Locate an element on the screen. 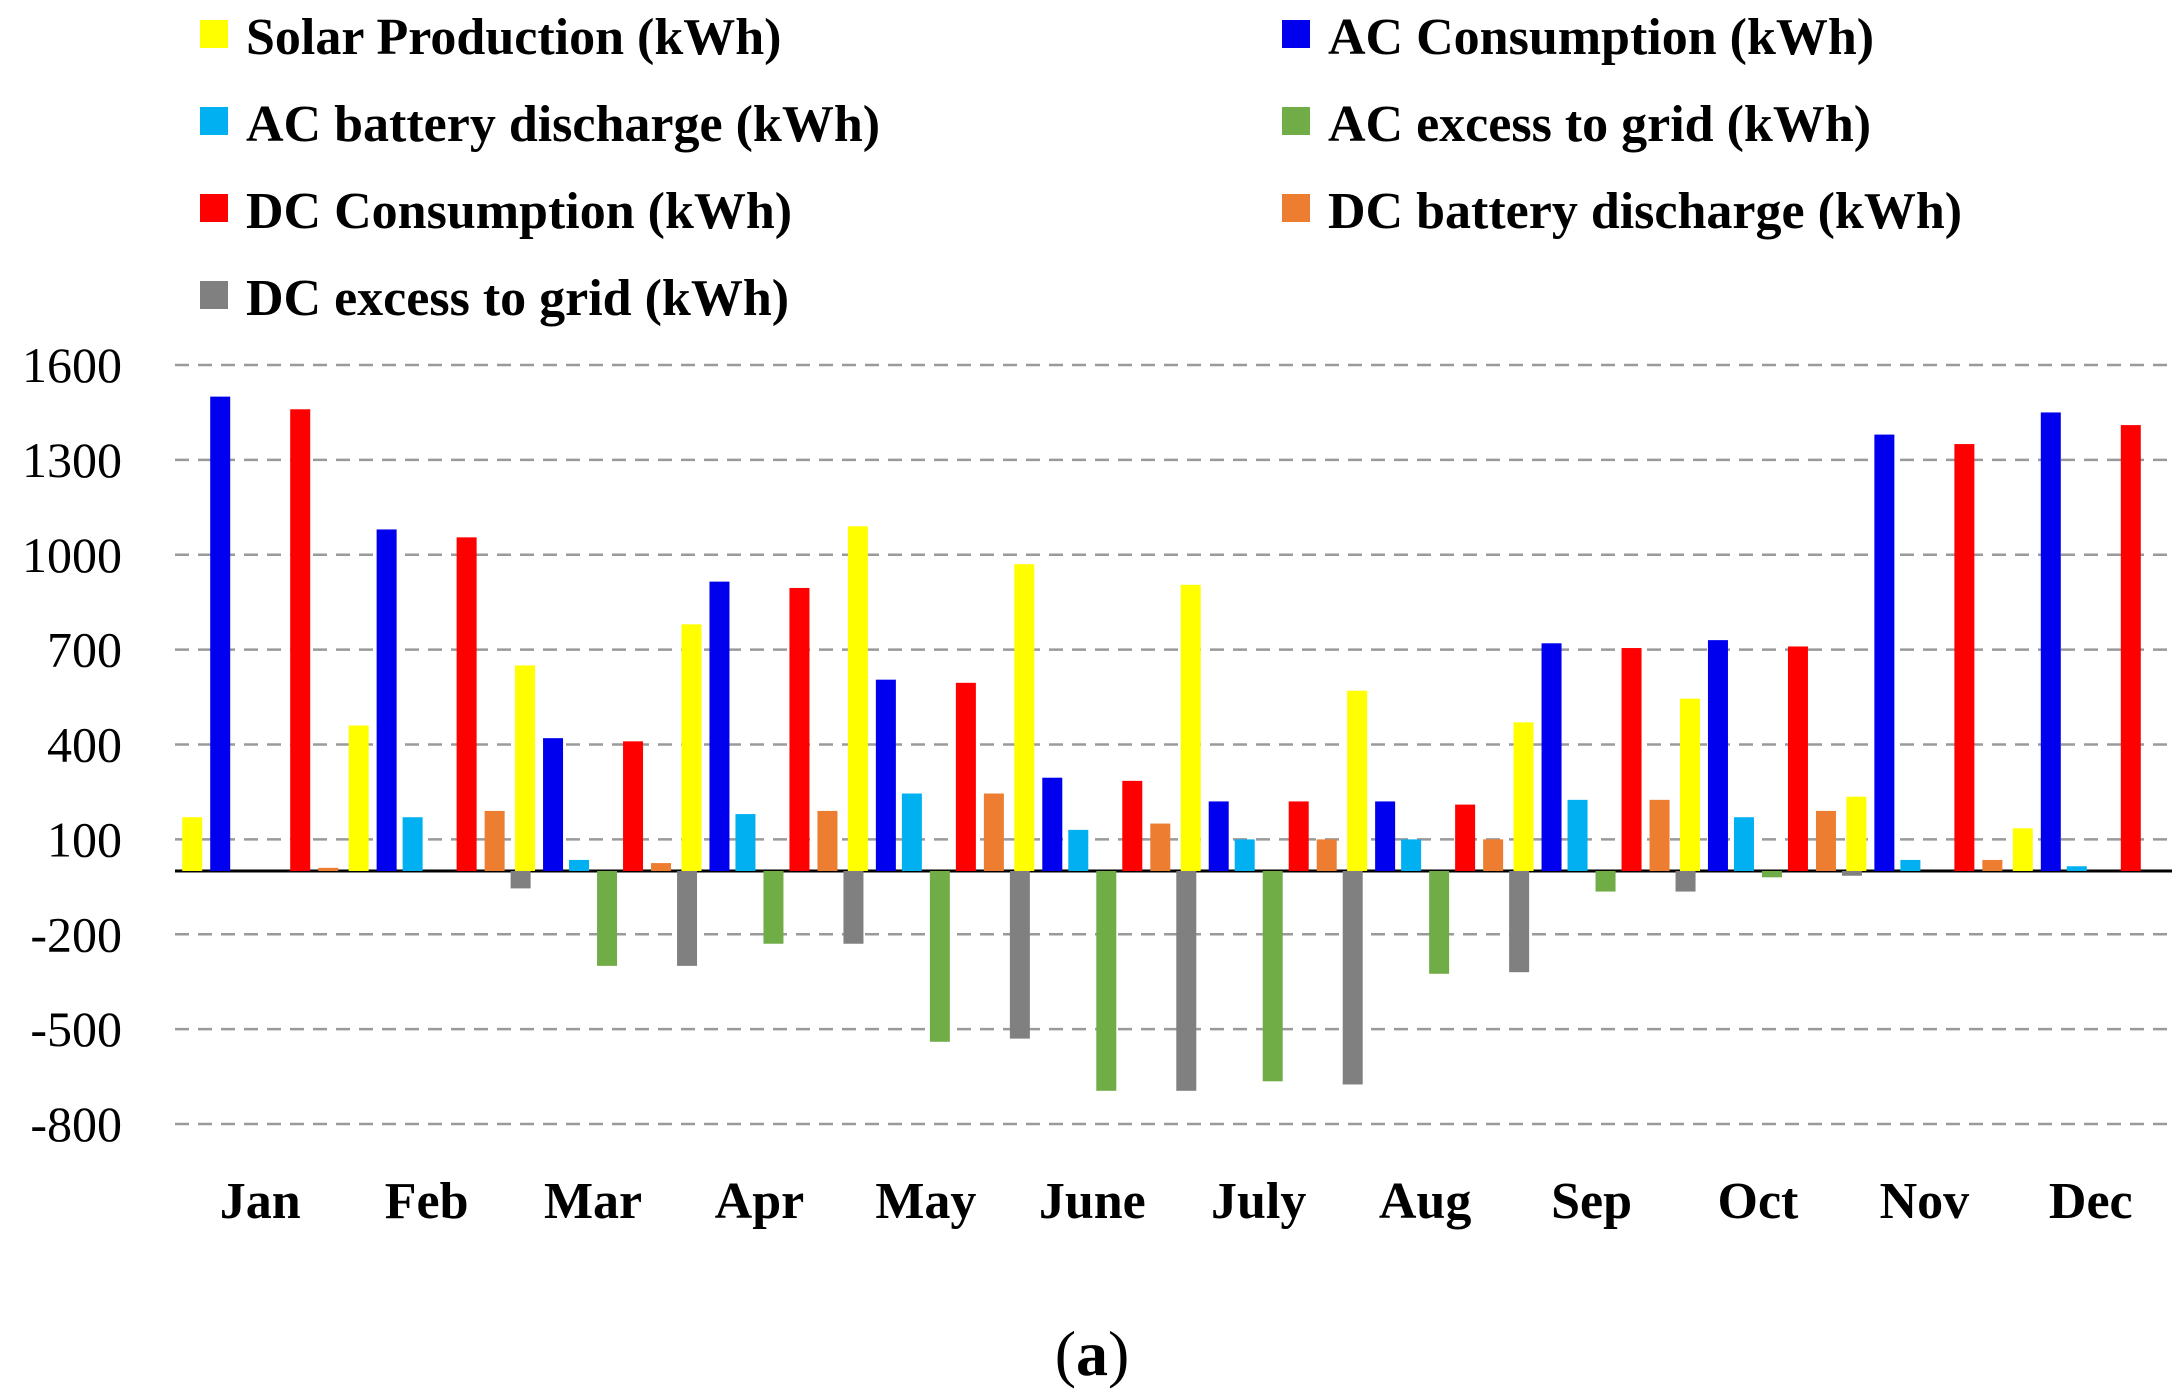  bar-dc-battery-discharge-may is located at coordinates (993, 832).